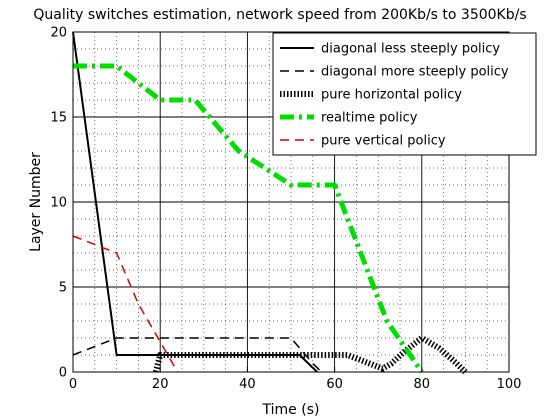 The image size is (560, 420). What do you see at coordinates (160, 384) in the screenshot?
I see `x-tick-label: 20` at bounding box center [160, 384].